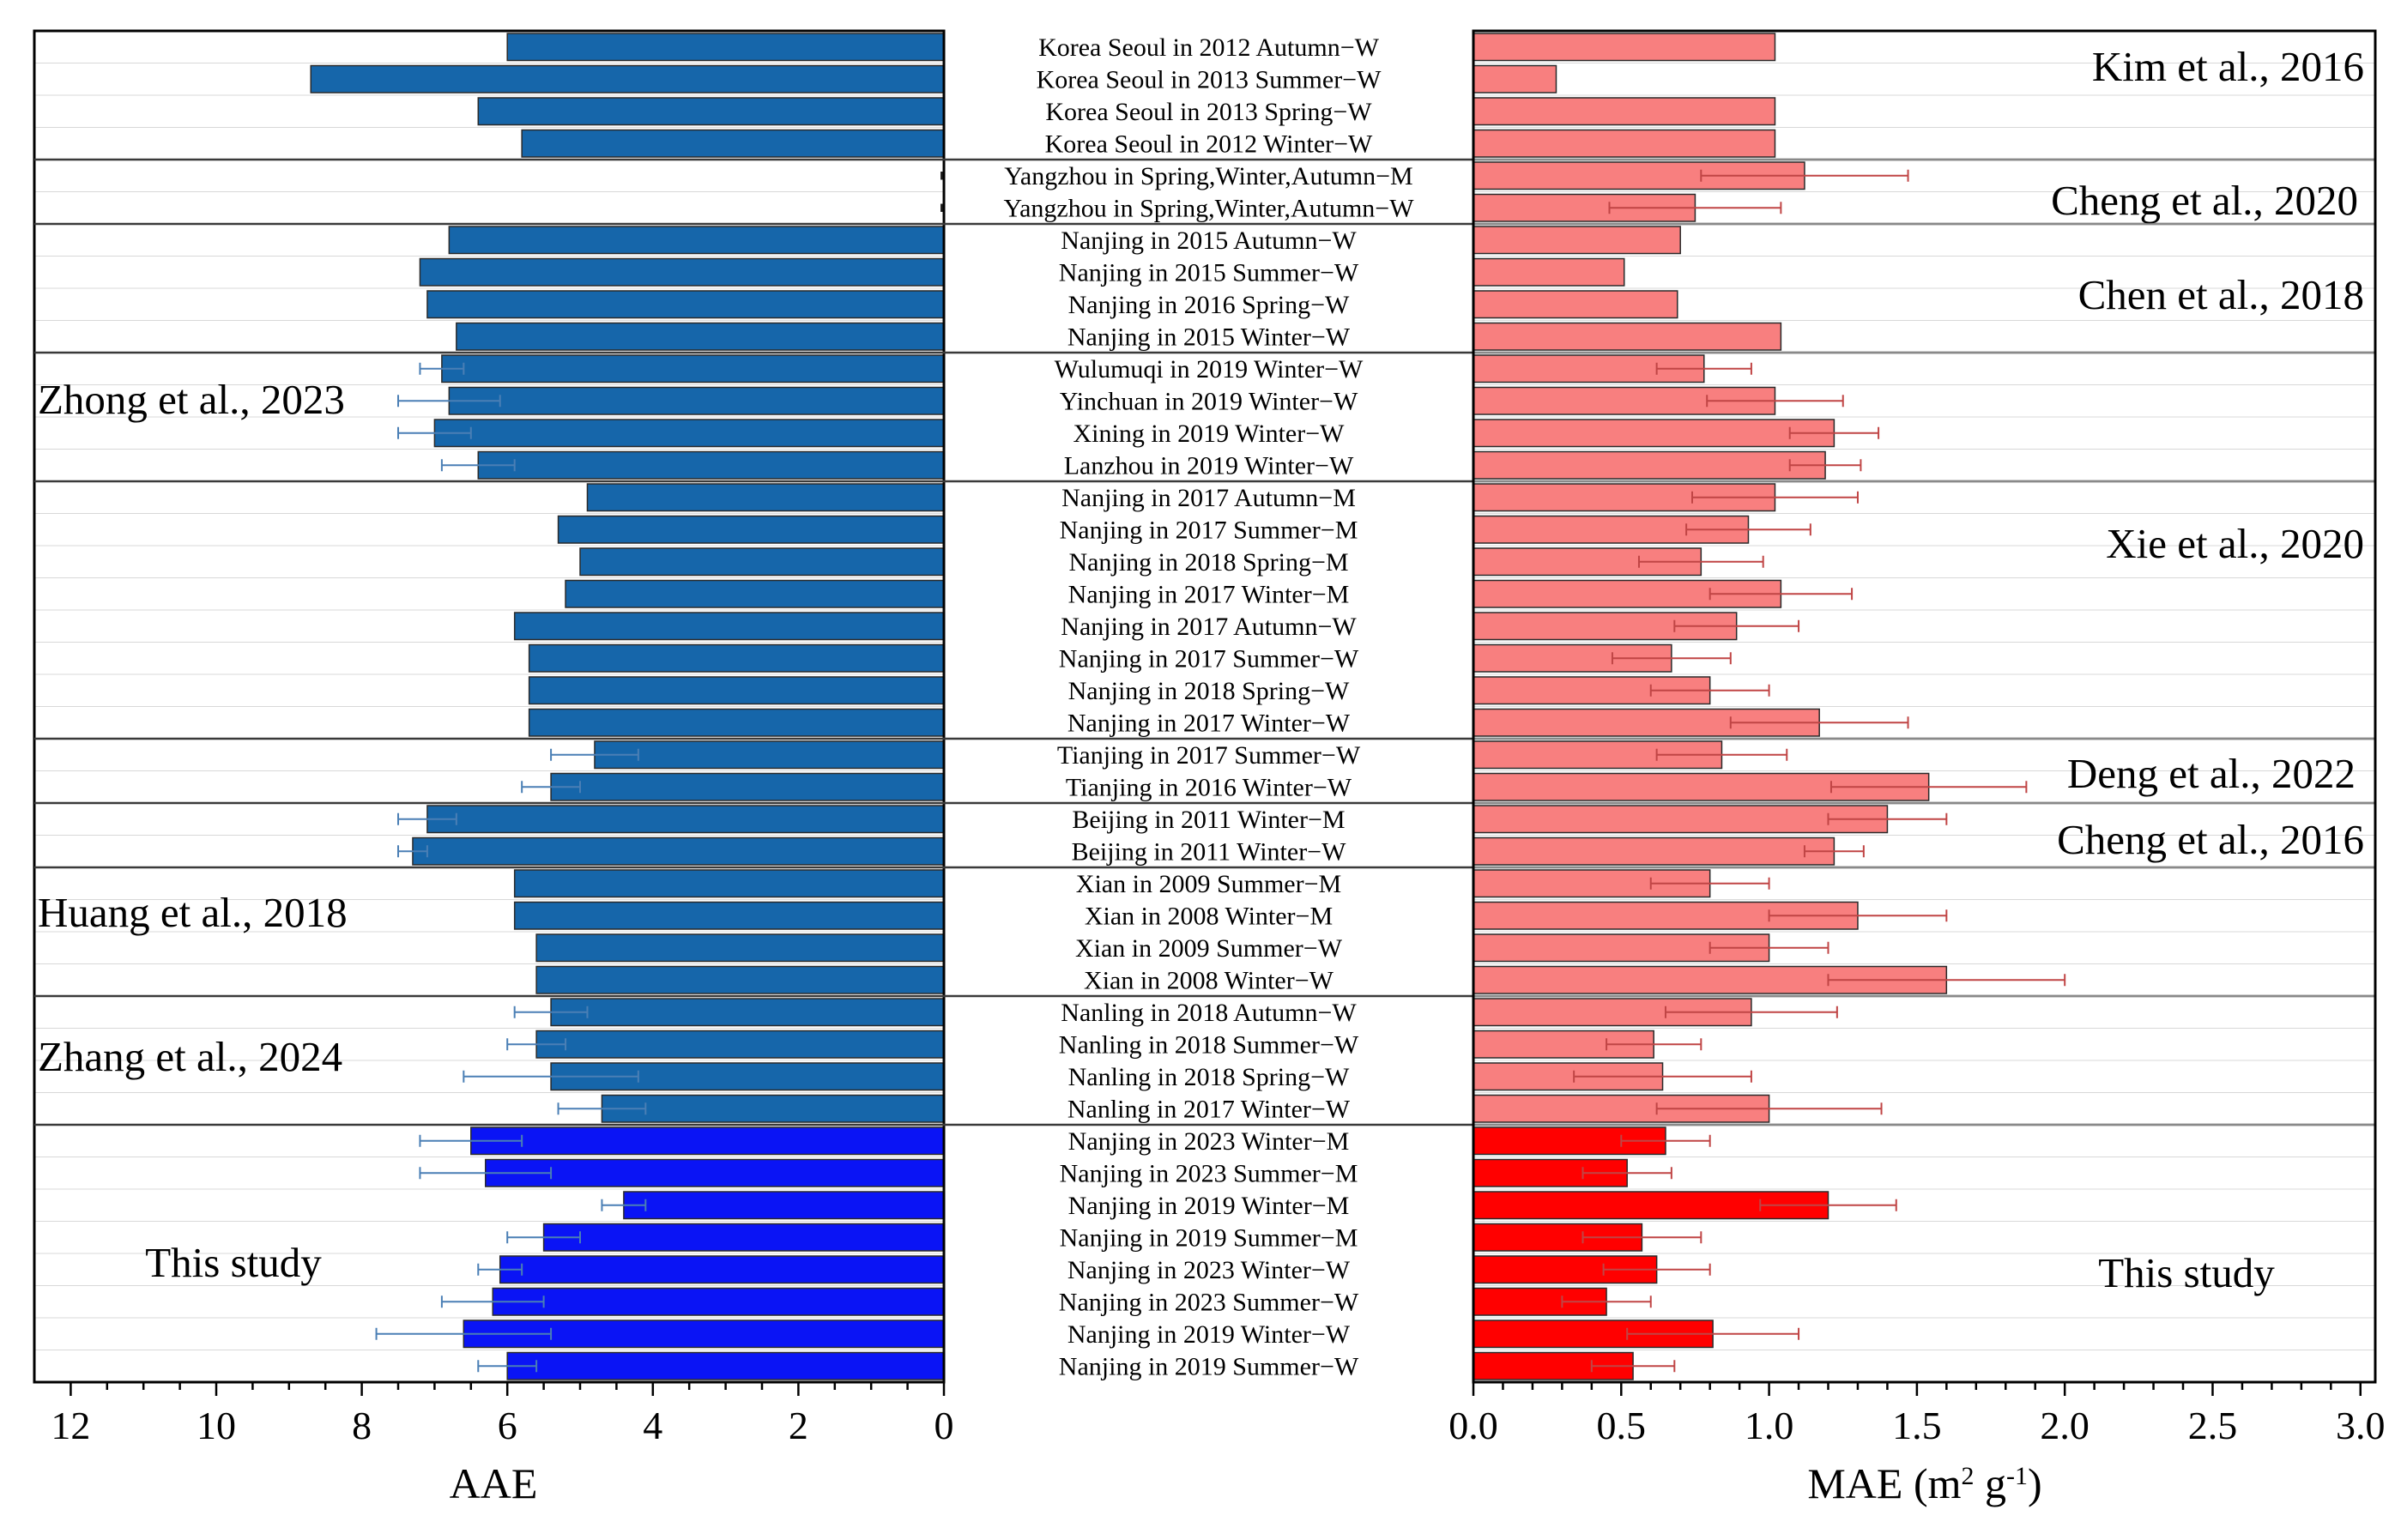 This screenshot has height=1540, width=2407. I want to click on category-label: Korea Seoul in 2012 Autumn−W, so click(1209, 47).